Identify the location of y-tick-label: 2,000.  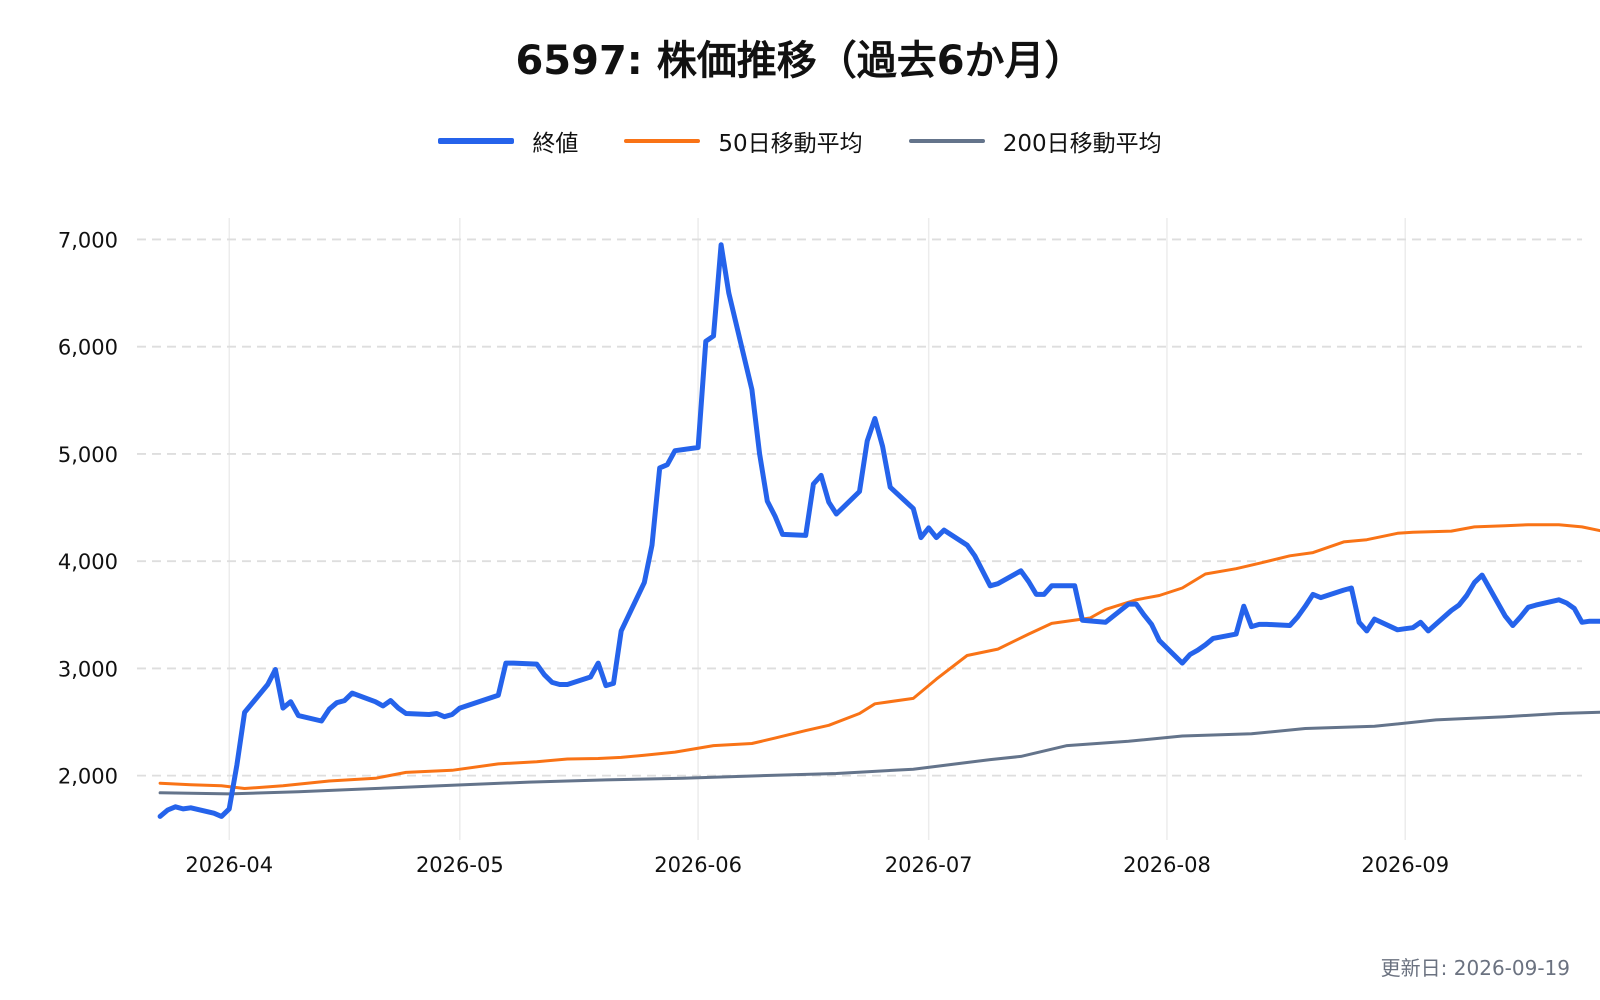
(88, 777).